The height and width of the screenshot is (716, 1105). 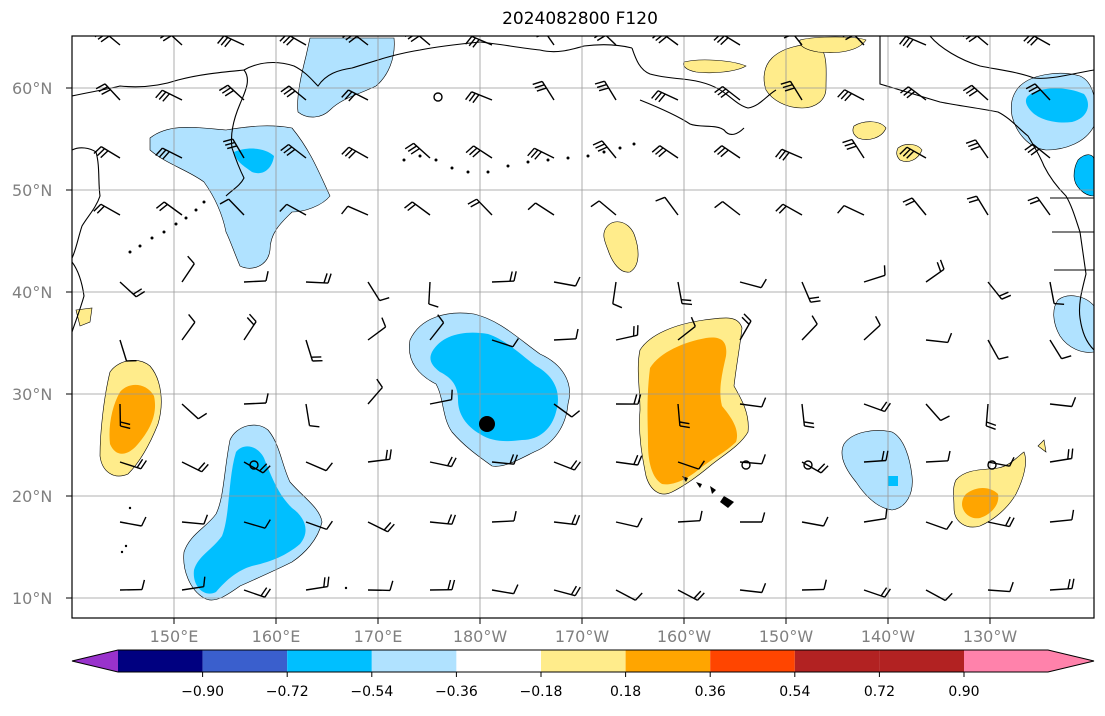 What do you see at coordinates (541, 692) in the screenshot?
I see `colorbar-tick-label: −0.18` at bounding box center [541, 692].